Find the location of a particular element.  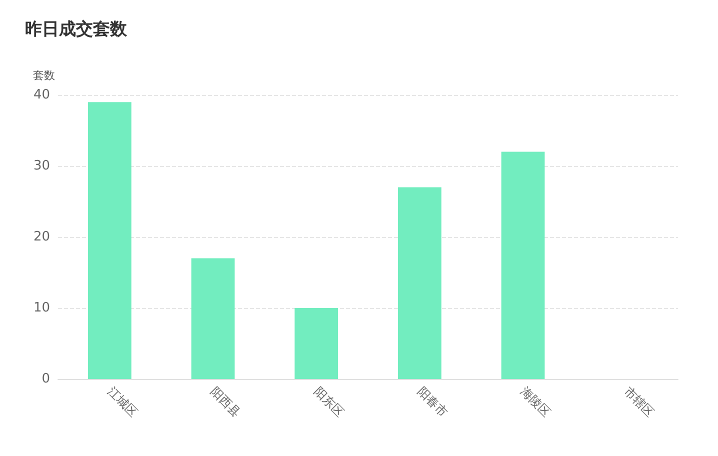

y-tick-label: 20 is located at coordinates (41, 237).